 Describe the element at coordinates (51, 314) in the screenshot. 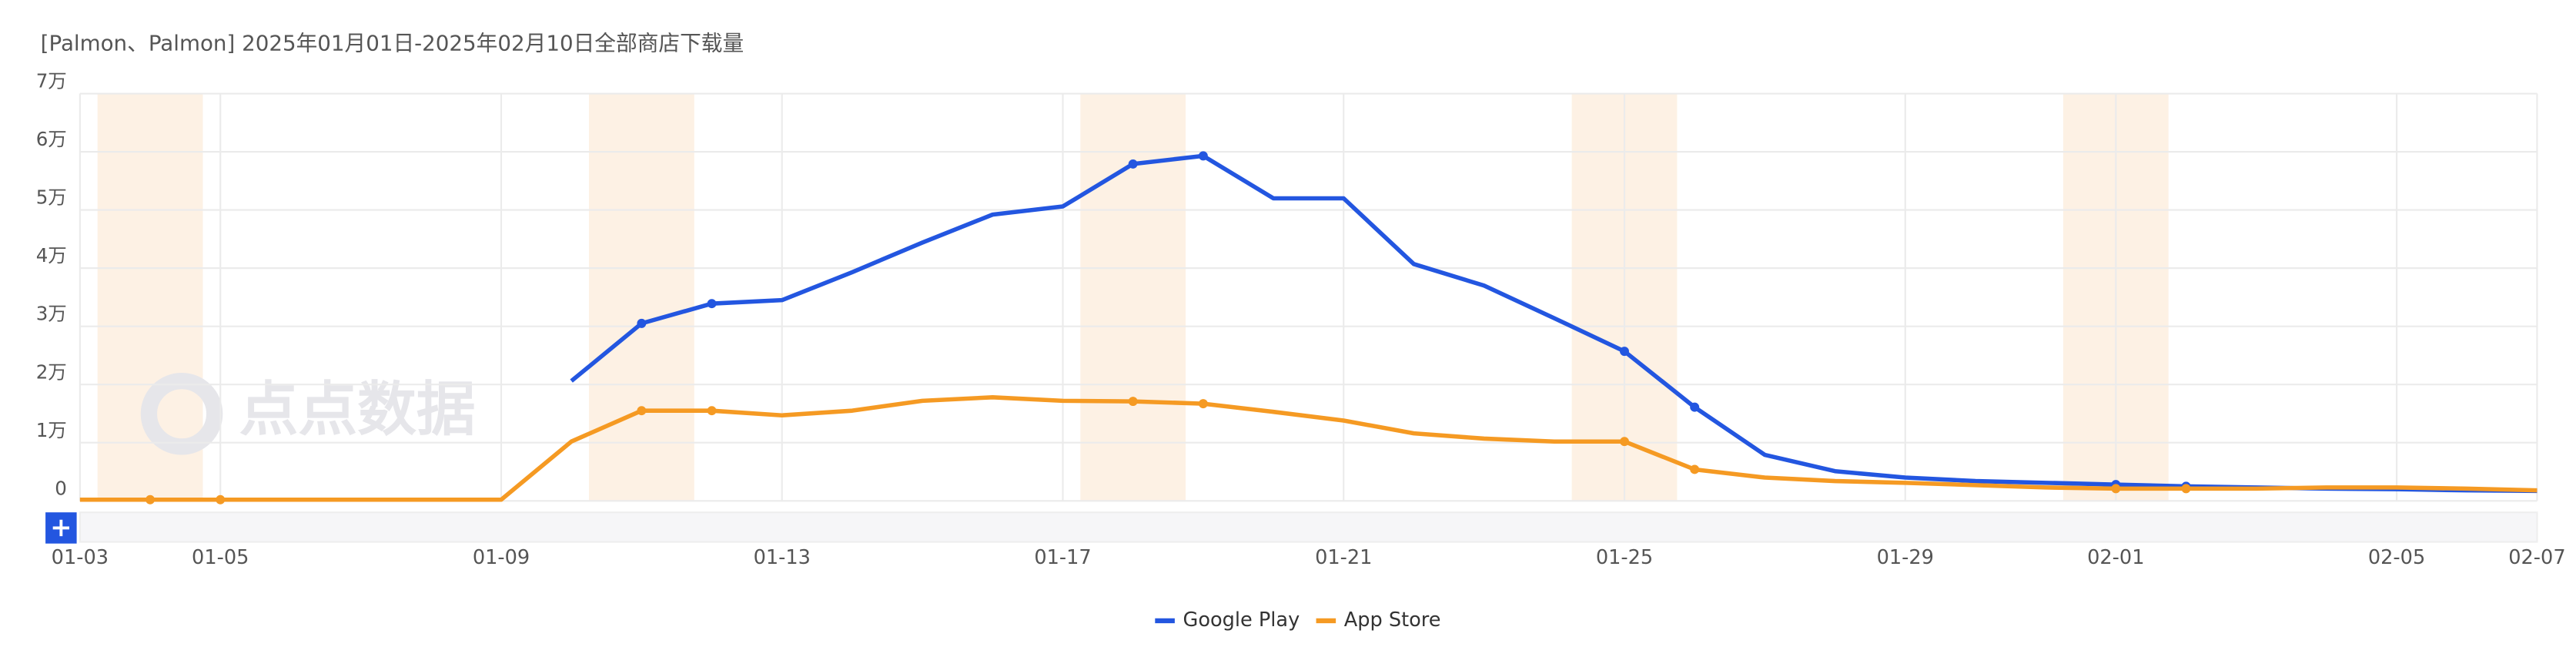

I see `y-tick-label: 3万` at that location.